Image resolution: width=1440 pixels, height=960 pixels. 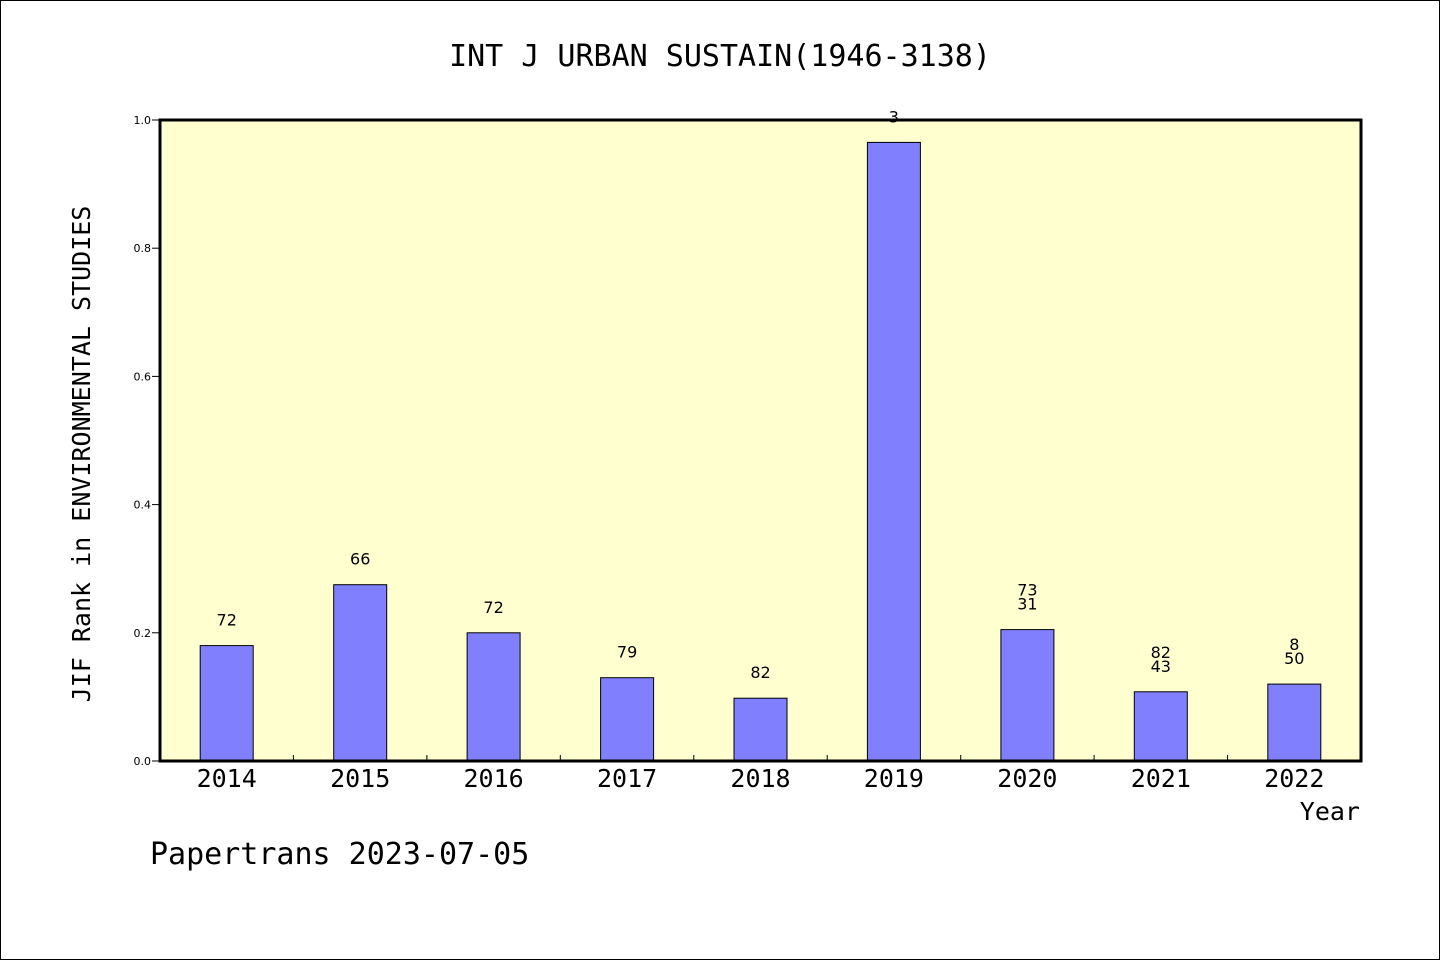 I want to click on x-tick-label-2021: 2021, so click(x=1161, y=778).